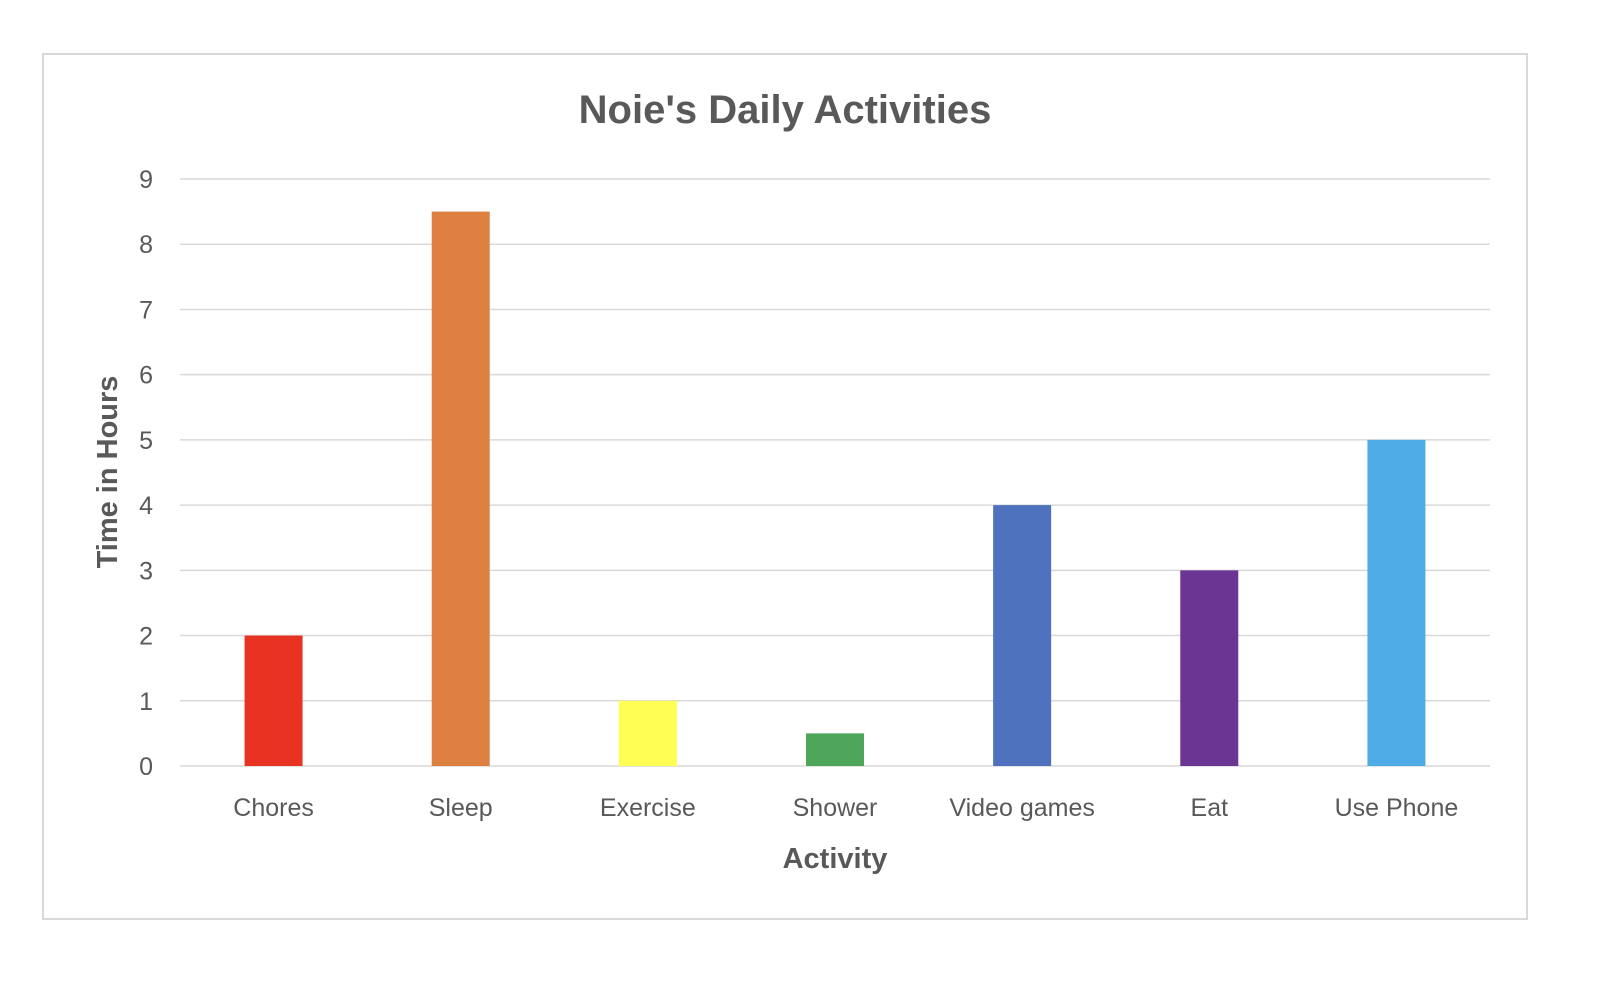  I want to click on chart-title: Noie's Daily Activities, so click(785, 110).